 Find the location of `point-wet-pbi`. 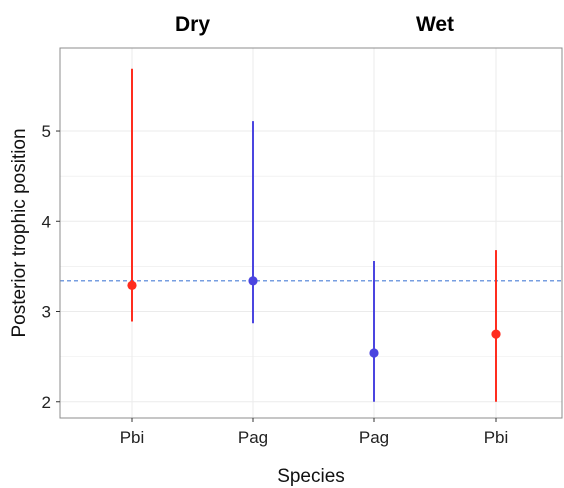

point-wet-pbi is located at coordinates (496, 334).